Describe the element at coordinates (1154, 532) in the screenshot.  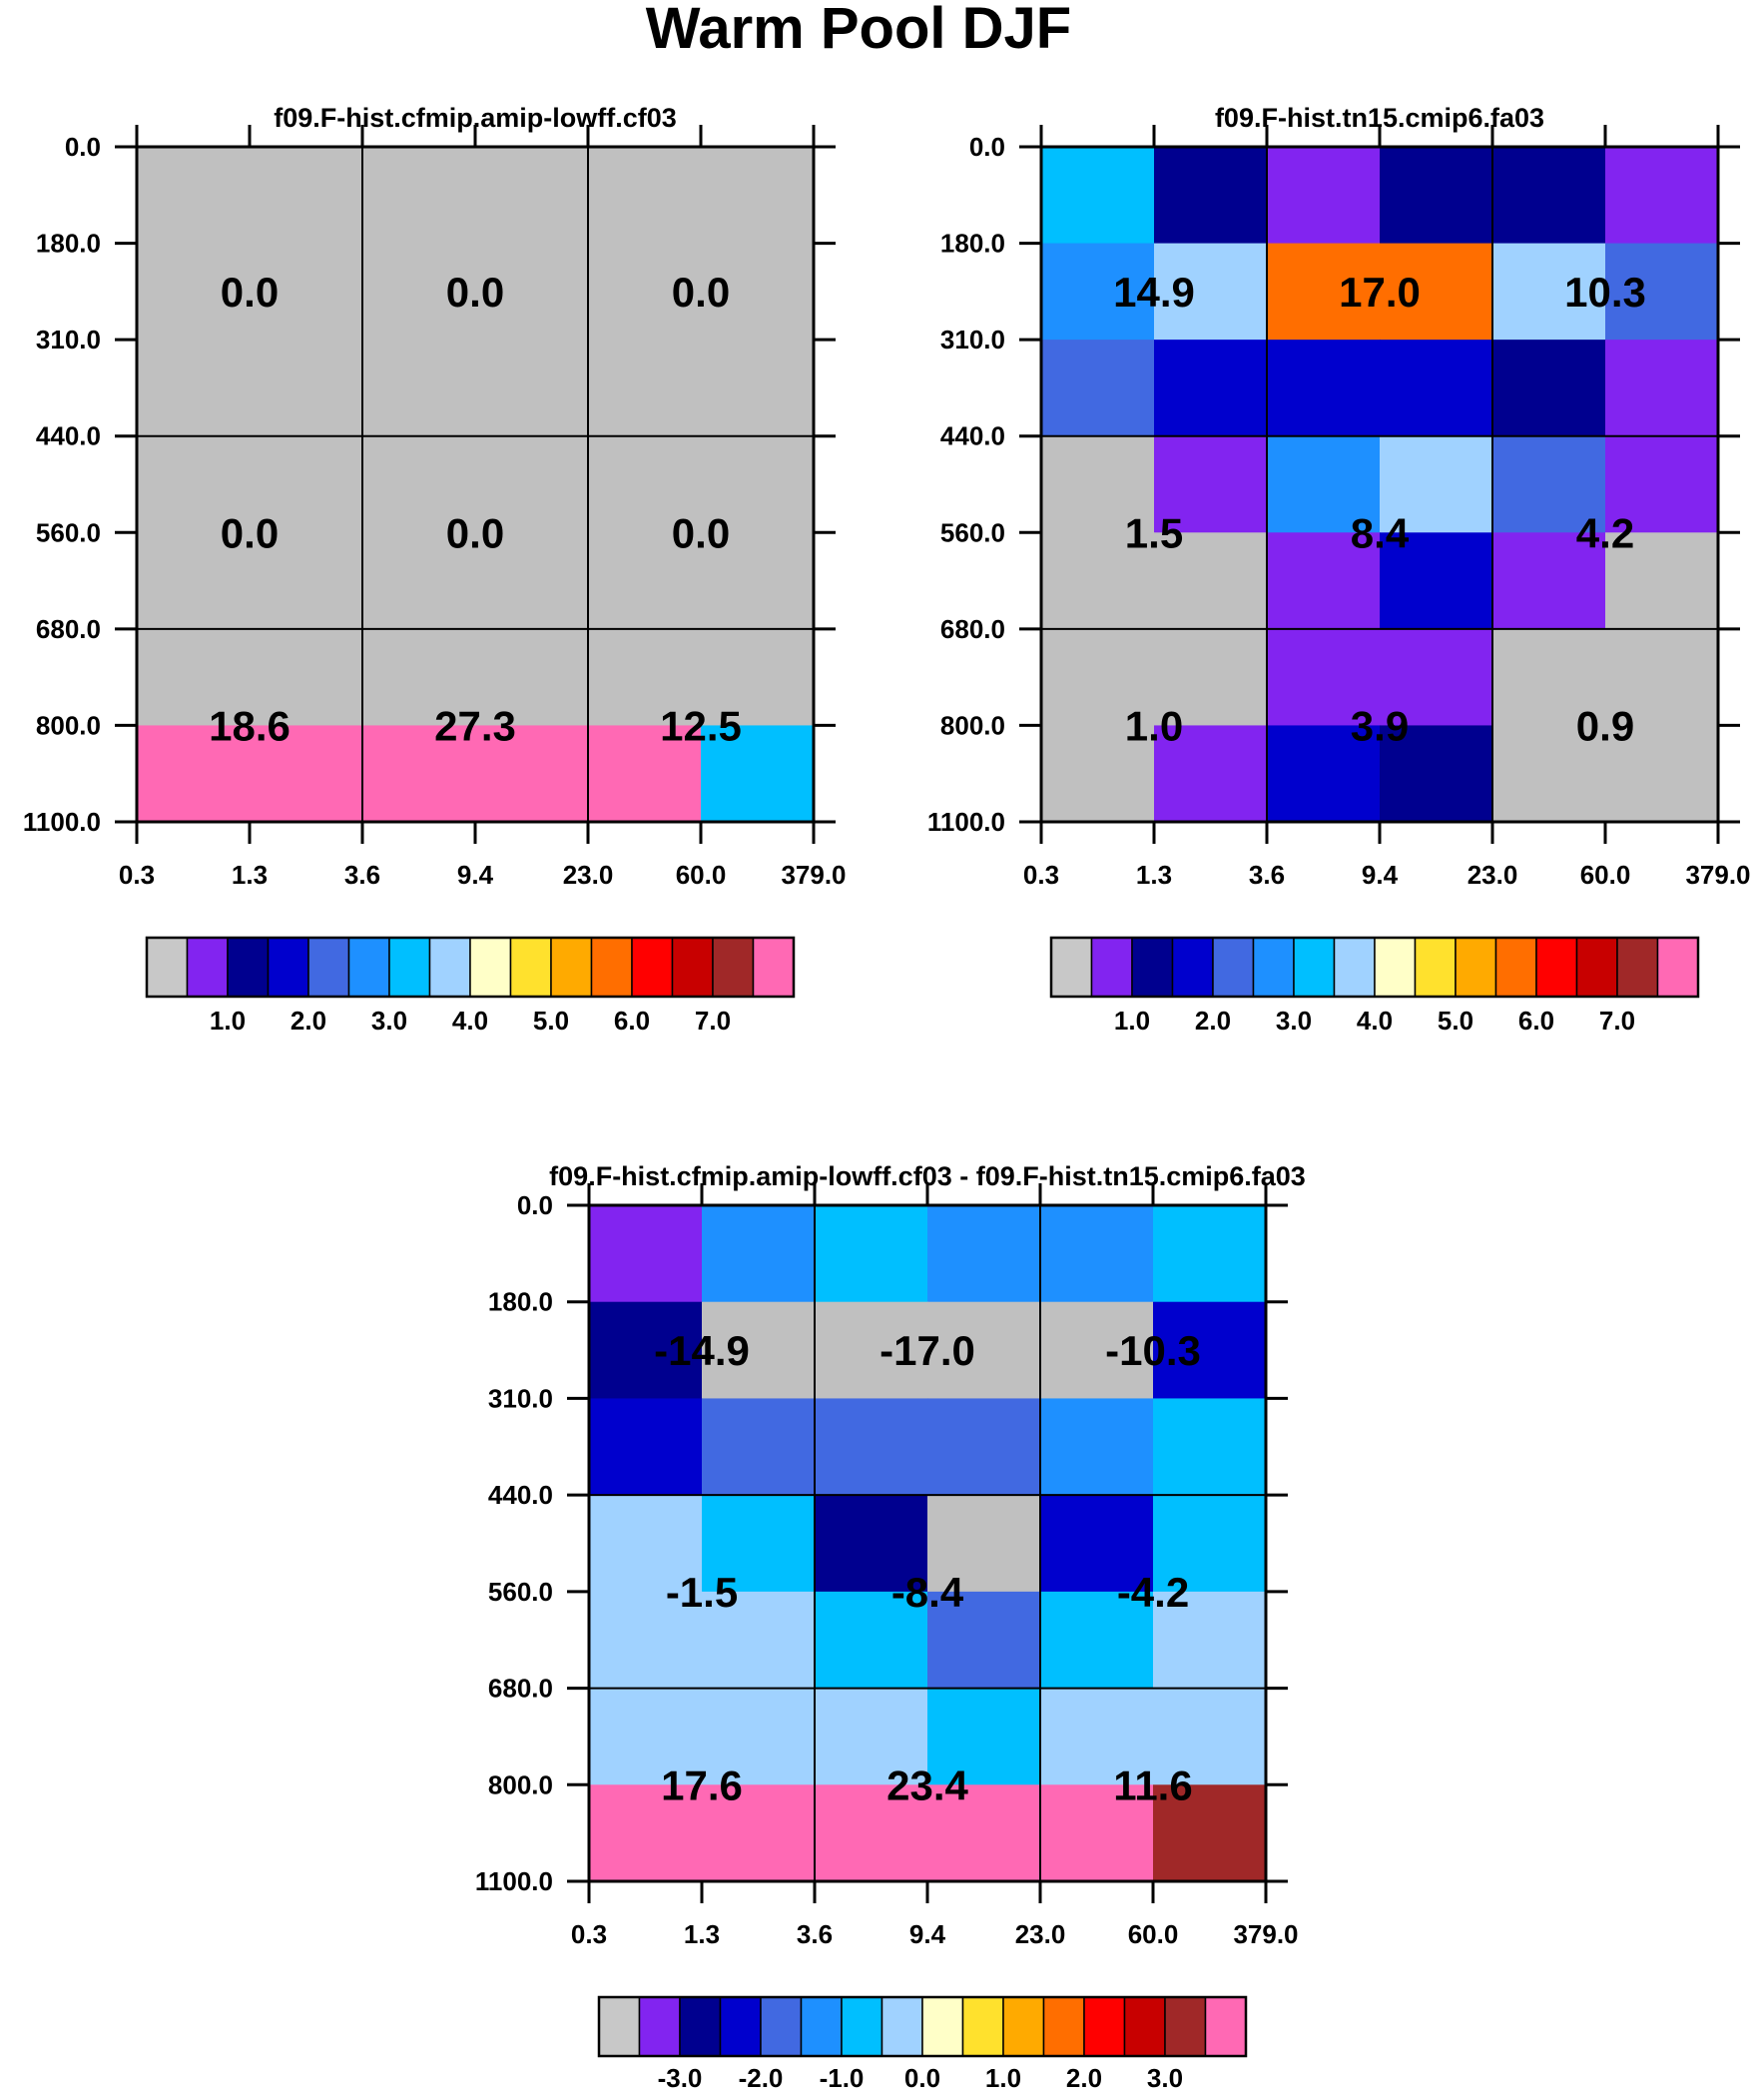
I see `cell-value-label: 1.5` at that location.